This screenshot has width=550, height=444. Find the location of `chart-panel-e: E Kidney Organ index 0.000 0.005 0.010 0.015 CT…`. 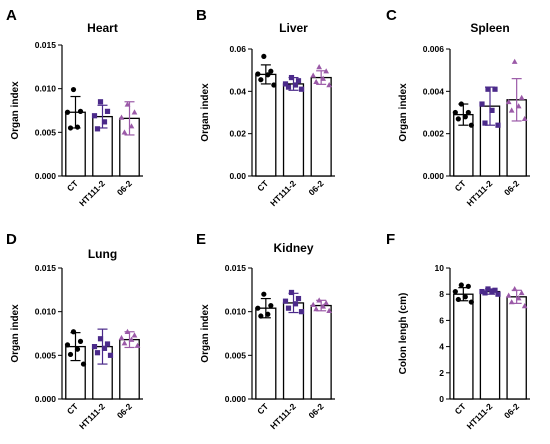

chart-panel-e: E Kidney Organ index 0.000 0.005 0.010 0.015 CT… is located at coordinates (265, 331).